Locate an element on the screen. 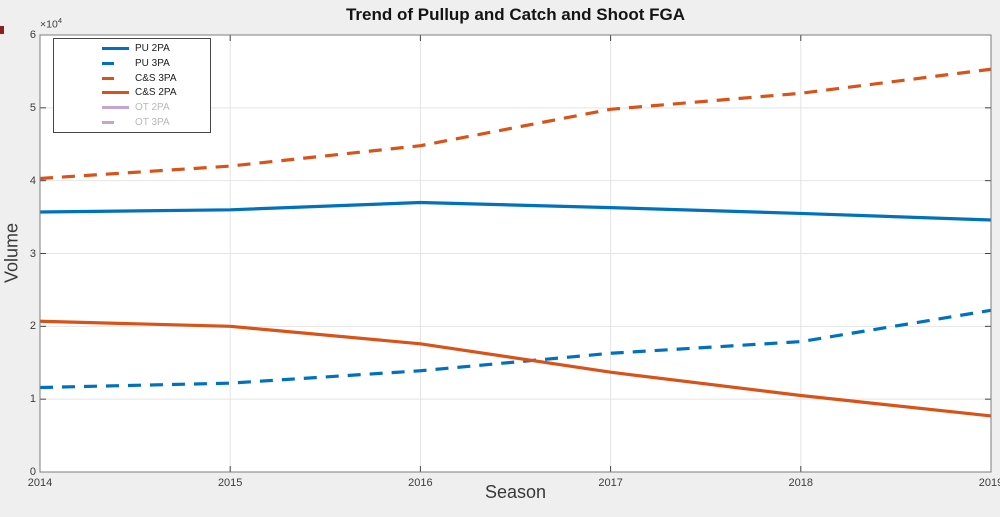  x-tick-label: 2015 is located at coordinates (230, 483).